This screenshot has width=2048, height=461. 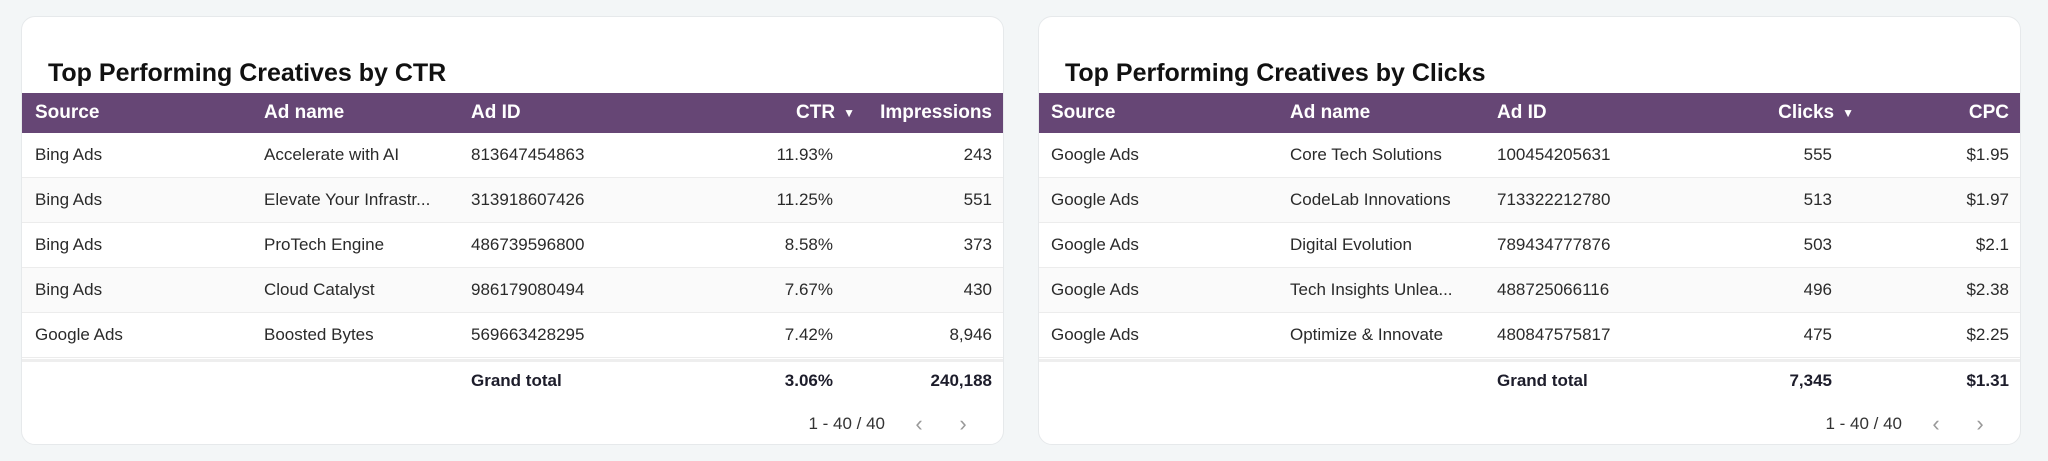 What do you see at coordinates (332, 154) in the screenshot?
I see `cell-ad-name: Accelerate with AI` at bounding box center [332, 154].